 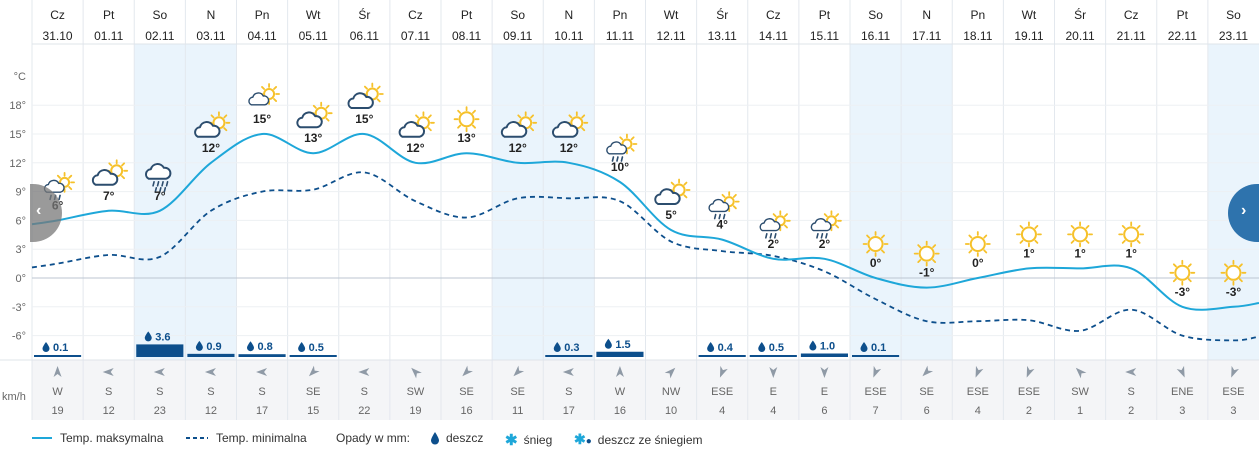 What do you see at coordinates (108, 25) in the screenshot?
I see `day-header: Pt 01.11` at bounding box center [108, 25].